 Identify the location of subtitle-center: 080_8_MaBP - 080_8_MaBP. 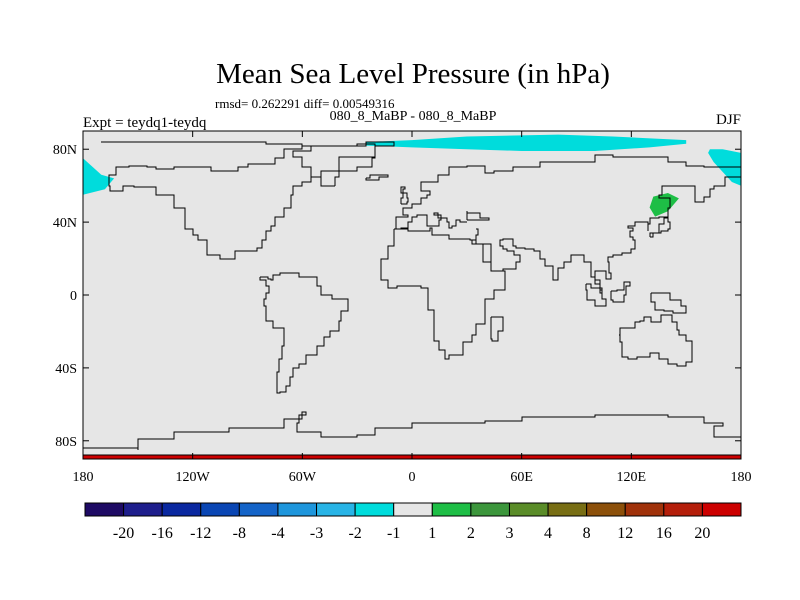
(413, 116).